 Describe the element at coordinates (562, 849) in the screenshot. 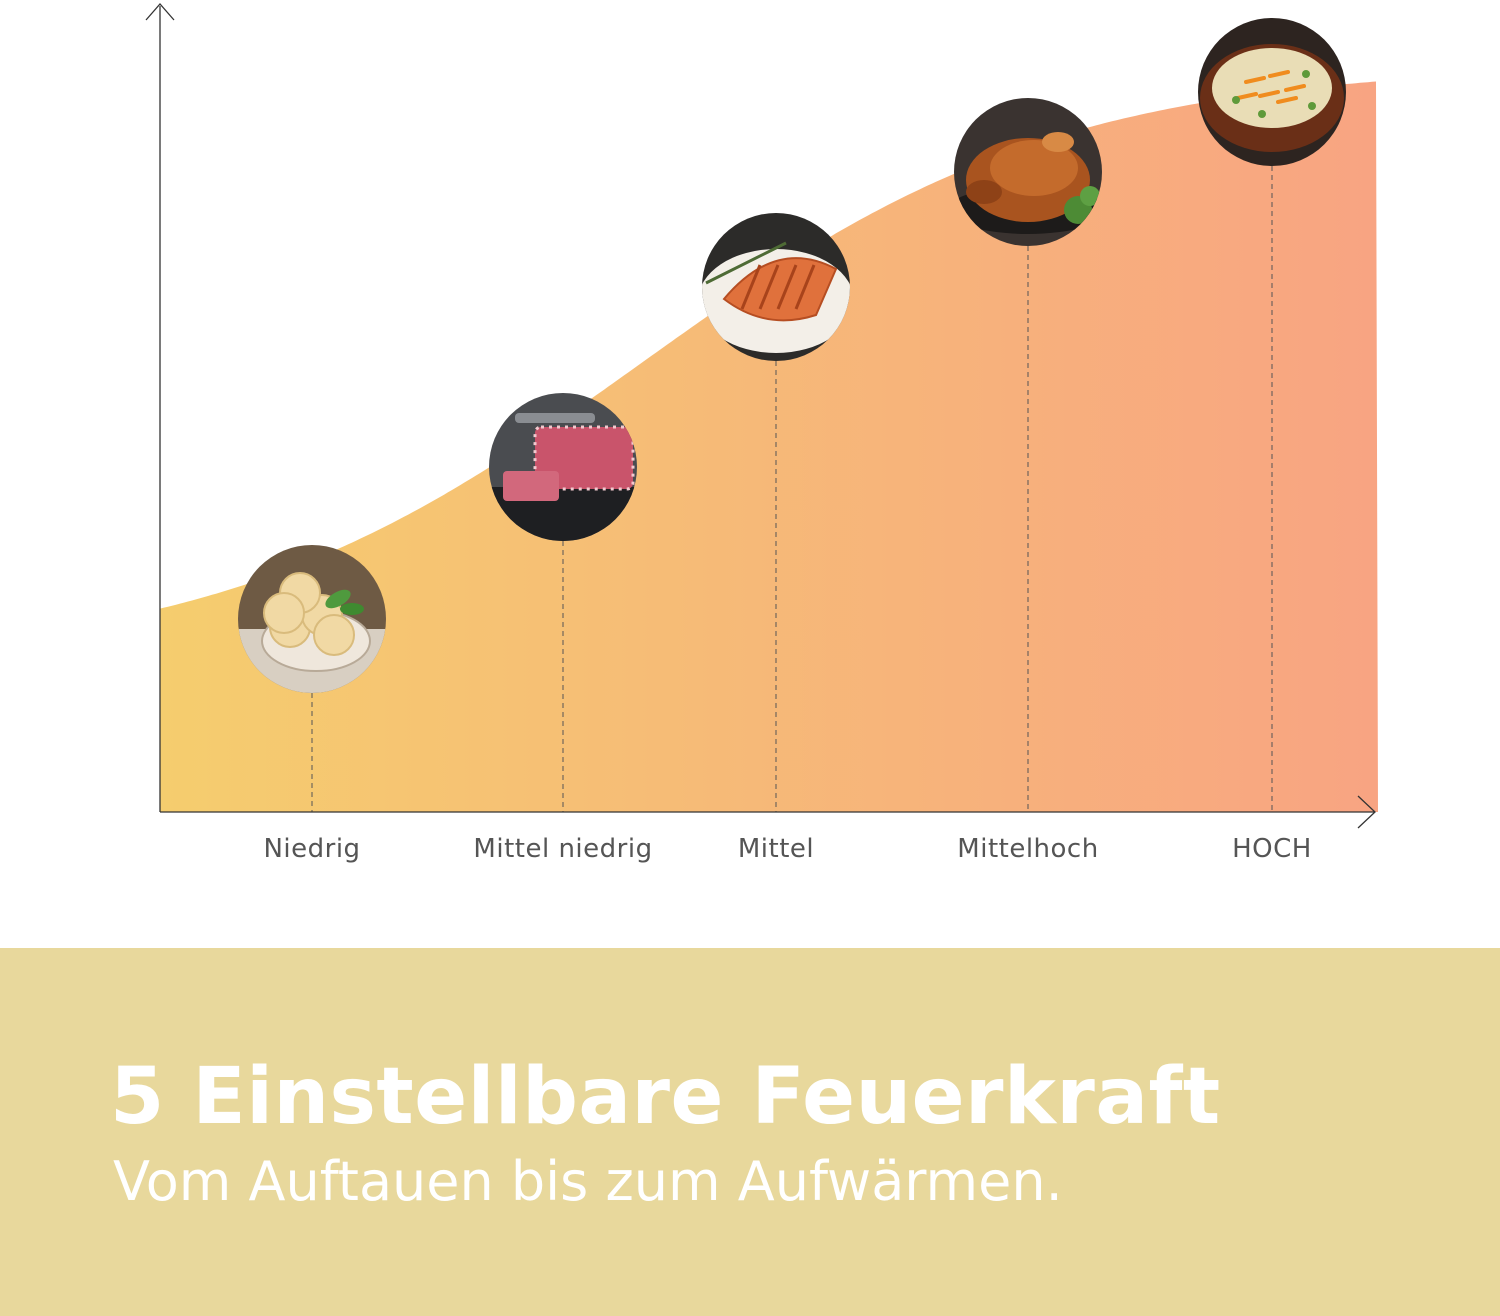

I see `x-tick-label: Mittel niedrig` at that location.